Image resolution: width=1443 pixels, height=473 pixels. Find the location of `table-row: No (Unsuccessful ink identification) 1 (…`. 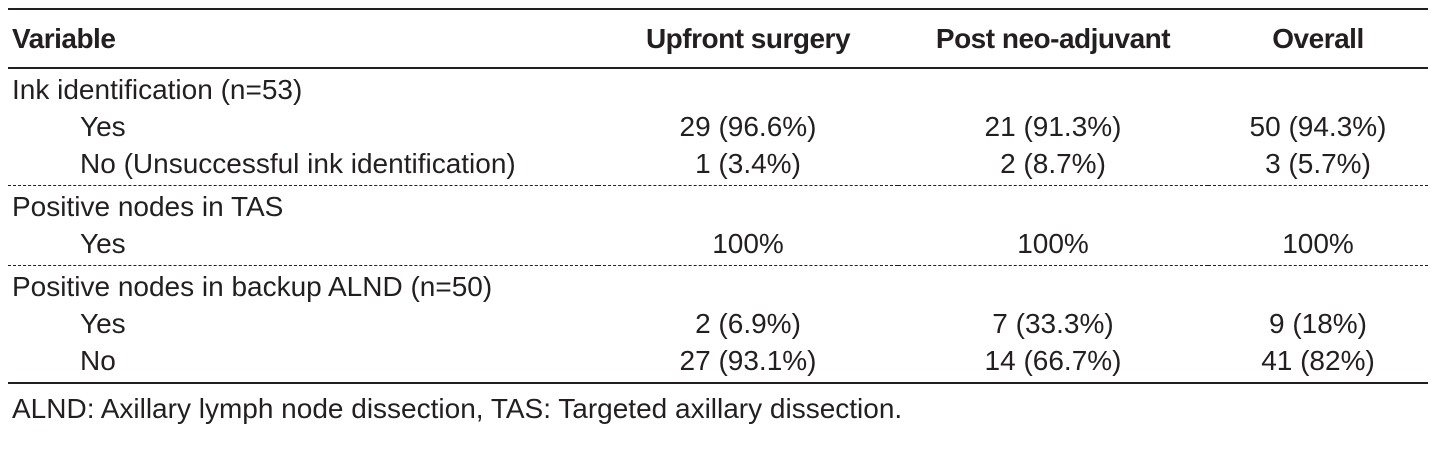

table-row: No (Unsuccessful ink identification) 1 (… is located at coordinates (718, 165).